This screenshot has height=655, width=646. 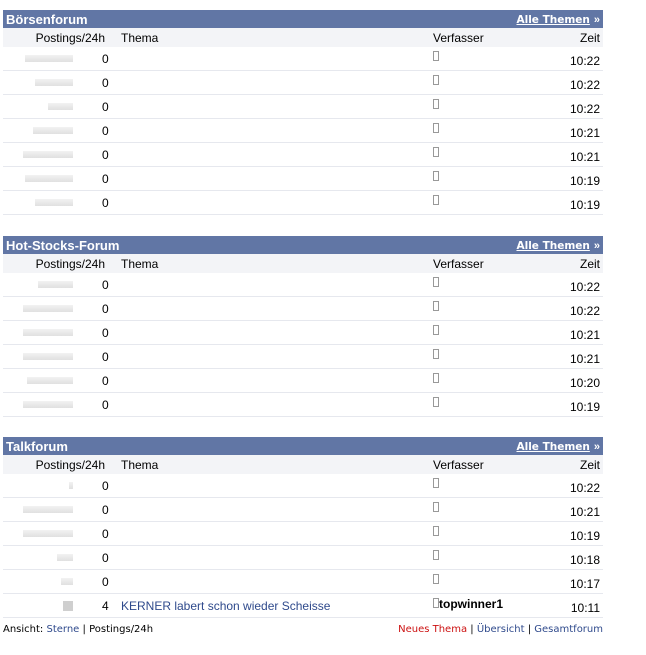 I want to click on section-header: Hot-Stocks-Forum Alle Themen», so click(x=303, y=245).